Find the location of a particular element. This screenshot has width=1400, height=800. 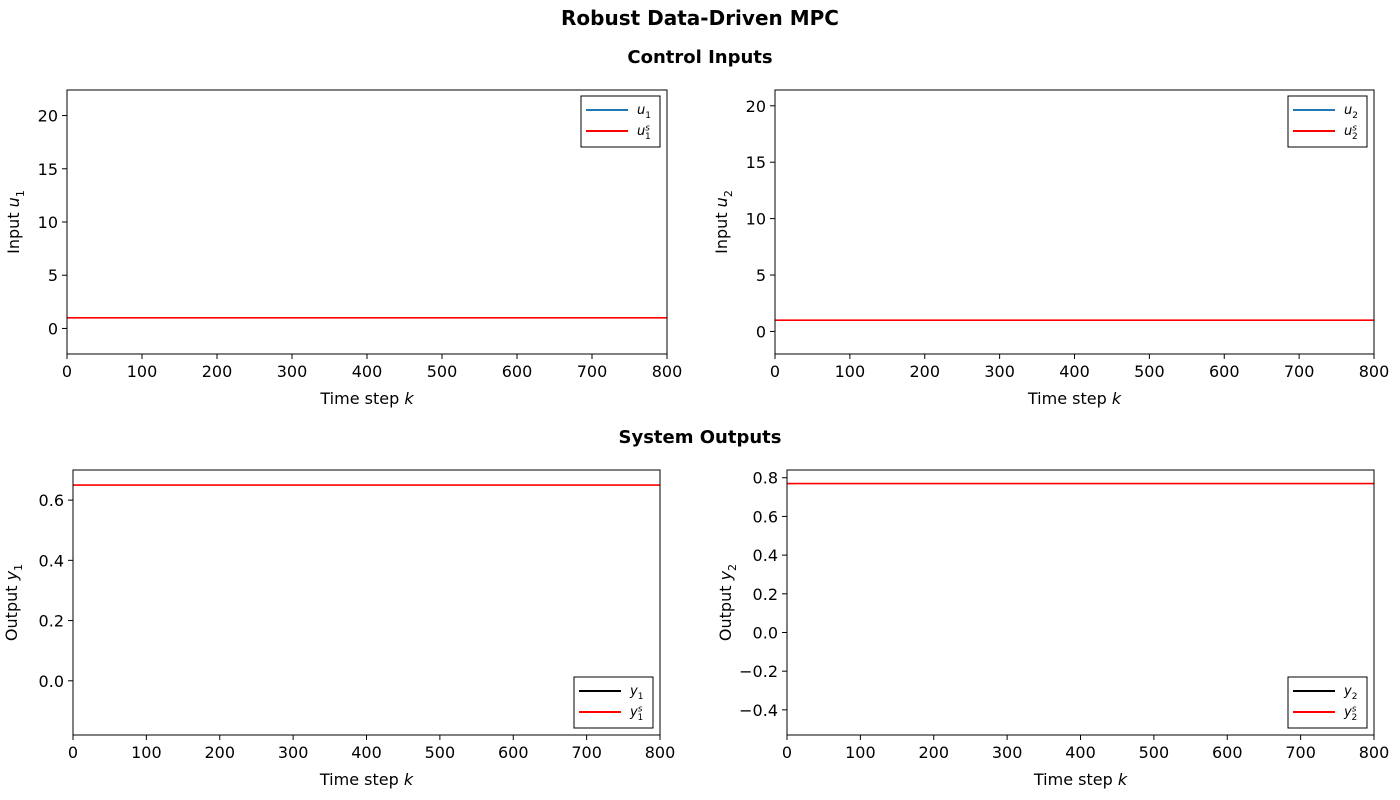

legend-label-y2s: ys 2 is located at coordinates (1350, 713).